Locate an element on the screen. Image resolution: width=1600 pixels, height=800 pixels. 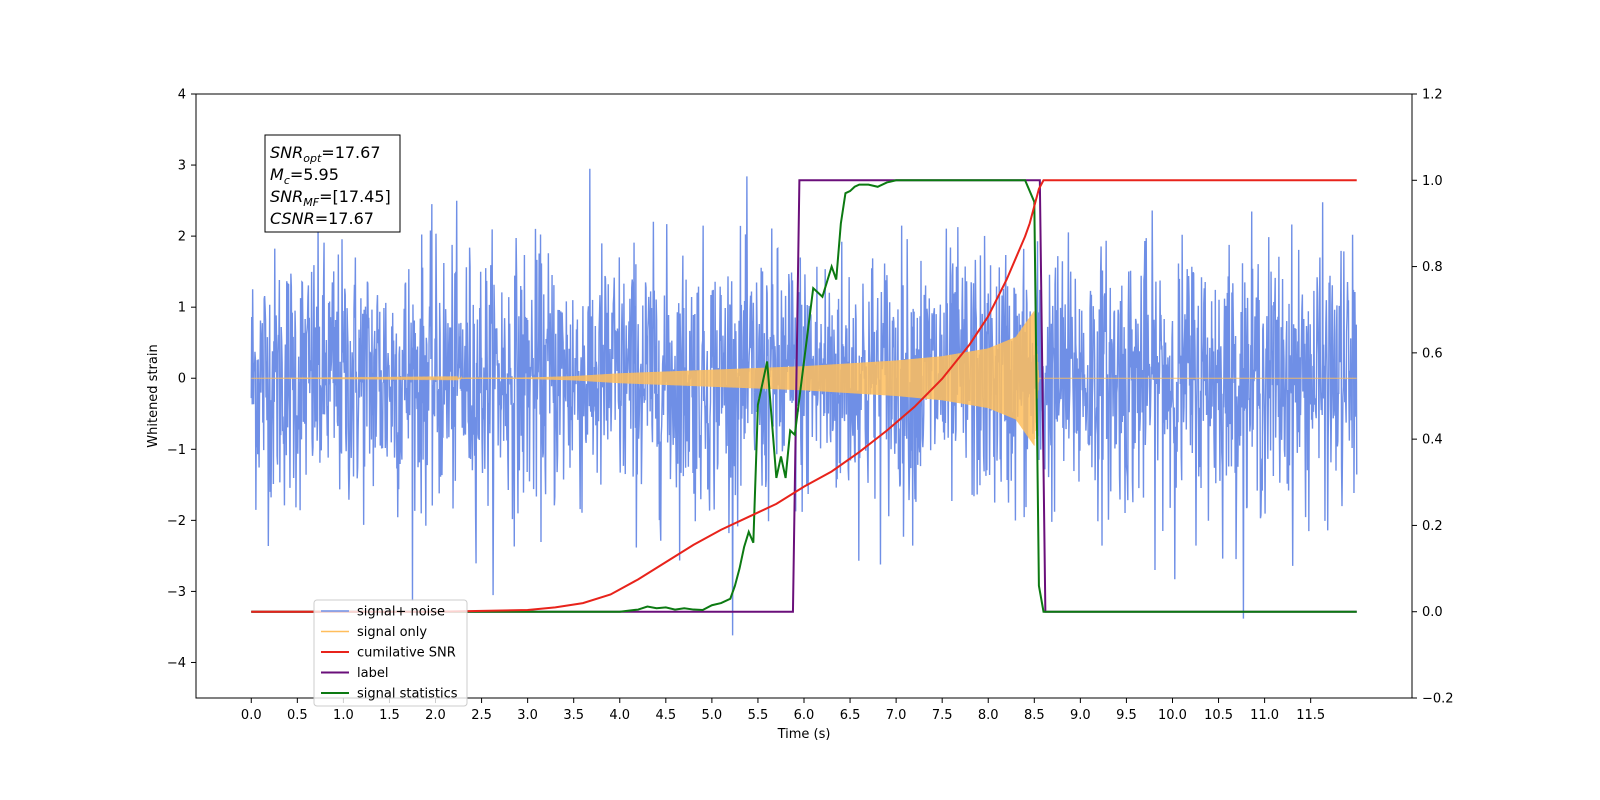
legend-label: cumilative SNR is located at coordinates (406, 653).